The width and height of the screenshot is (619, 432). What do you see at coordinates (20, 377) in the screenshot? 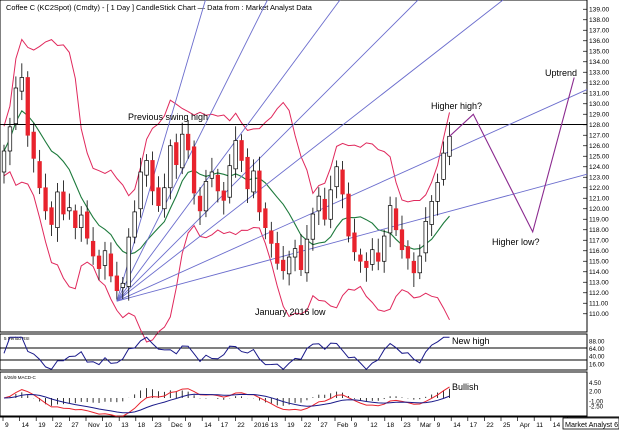
I see `macd-title: 6/26/9 MACD-C` at bounding box center [20, 377].